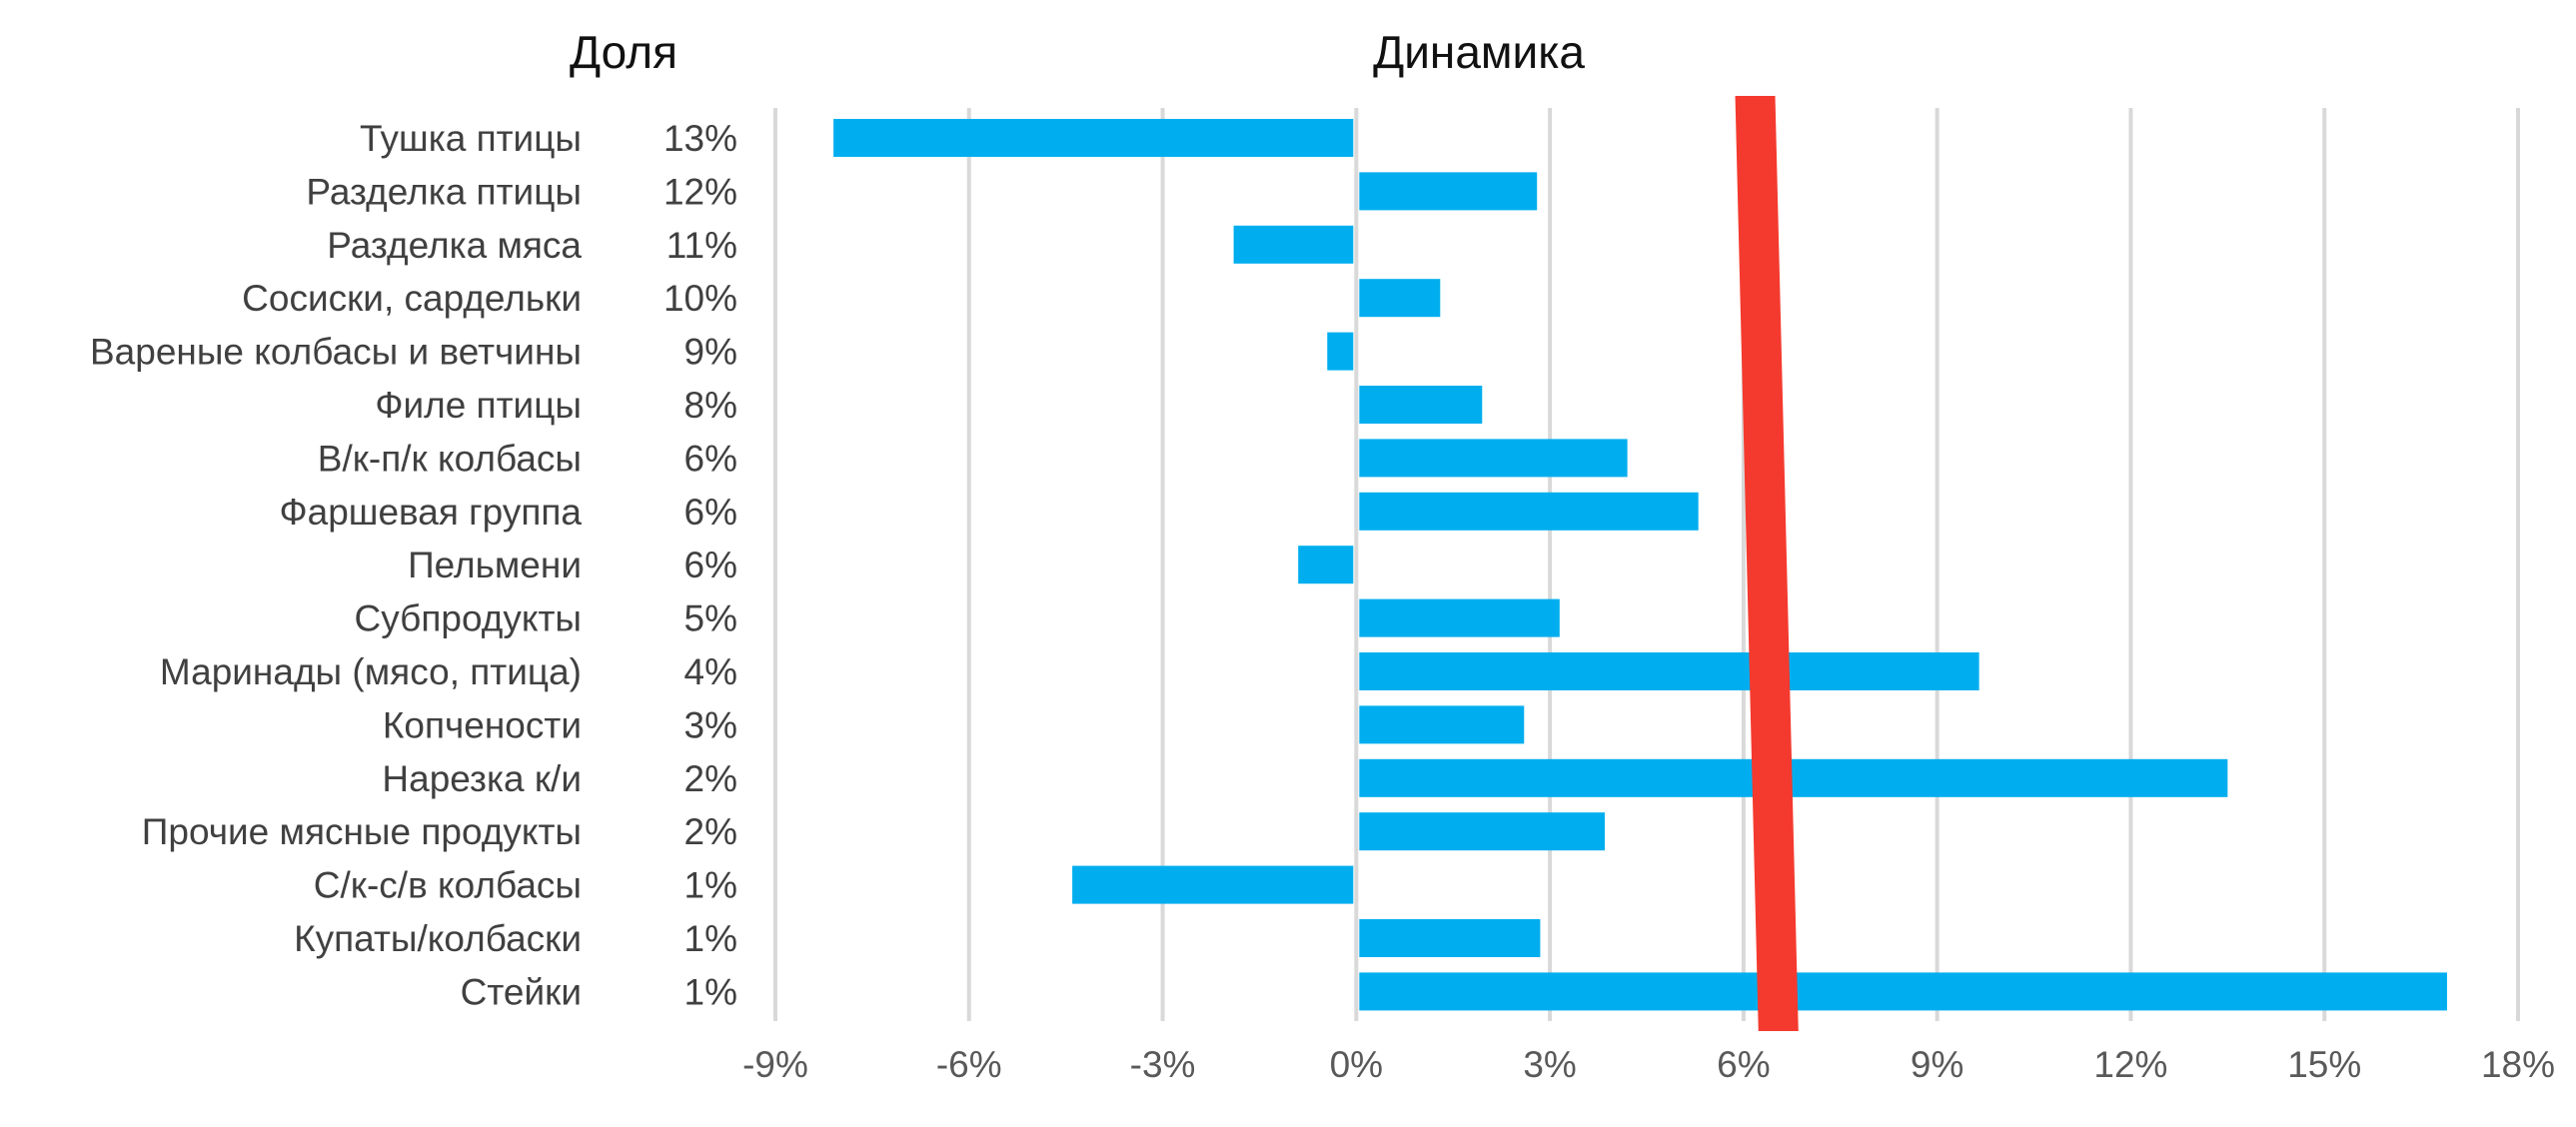 This screenshot has height=1127, width=2576. What do you see at coordinates (478, 406) in the screenshot?
I see `category-label: Филе птицы` at bounding box center [478, 406].